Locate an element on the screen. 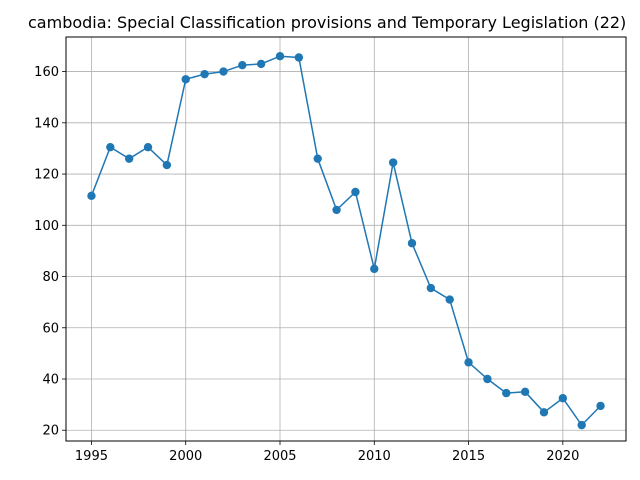 This screenshot has height=480, width=640. y-tick-label: 160 is located at coordinates (46, 72).